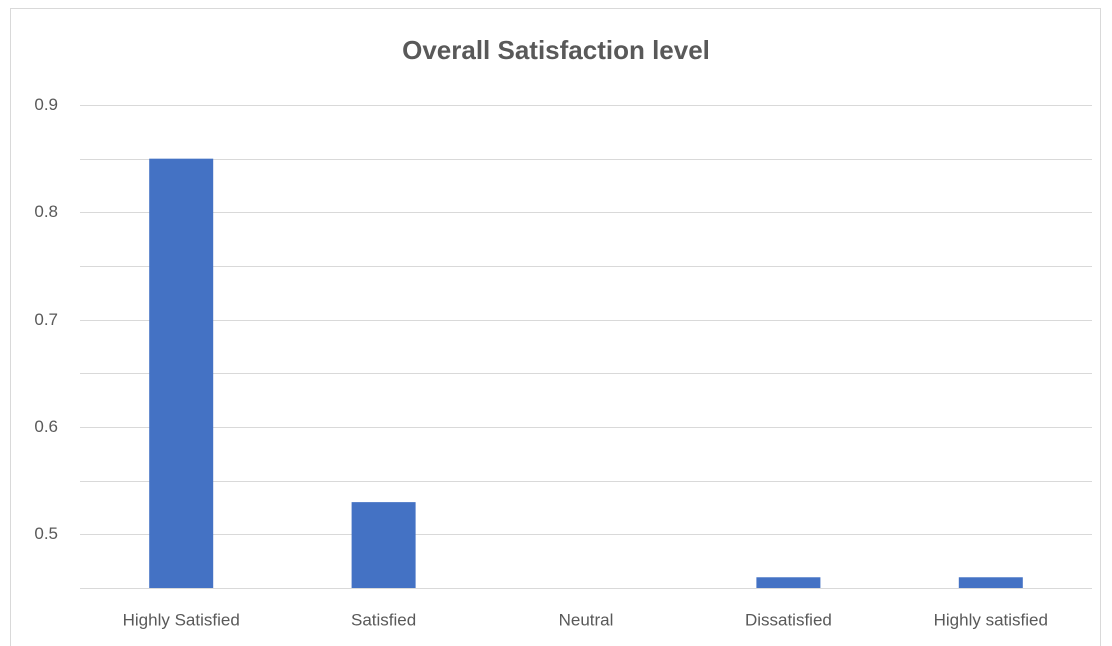  What do you see at coordinates (586, 619) in the screenshot?
I see `x-tick-label: Neutral` at bounding box center [586, 619].